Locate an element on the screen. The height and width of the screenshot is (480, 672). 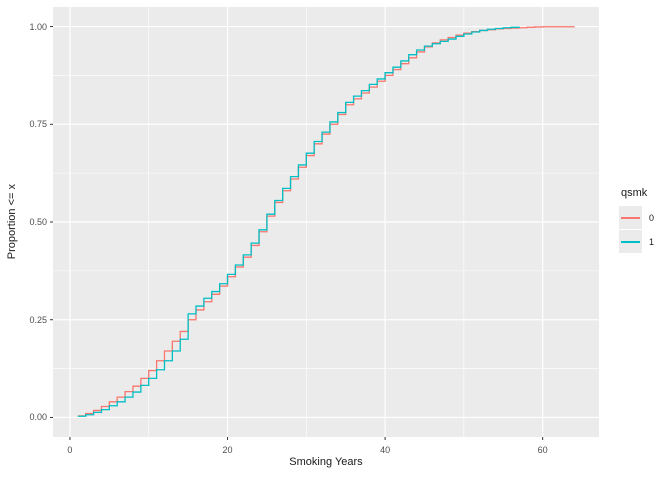
y-axis-title: Proportion <= x is located at coordinates (12, 222).